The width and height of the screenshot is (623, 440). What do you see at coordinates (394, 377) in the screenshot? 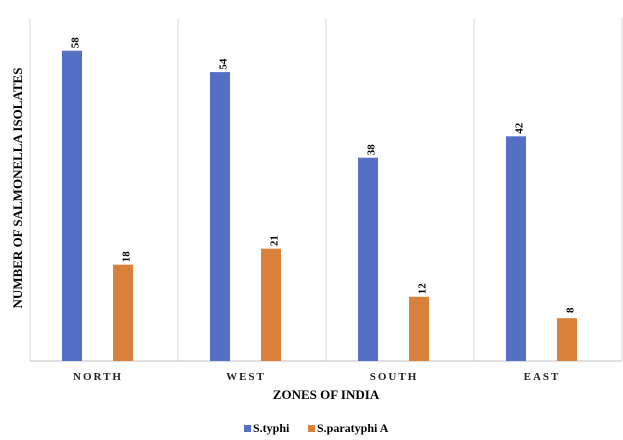
I see `x-tick-label: SOUTH` at bounding box center [394, 377].